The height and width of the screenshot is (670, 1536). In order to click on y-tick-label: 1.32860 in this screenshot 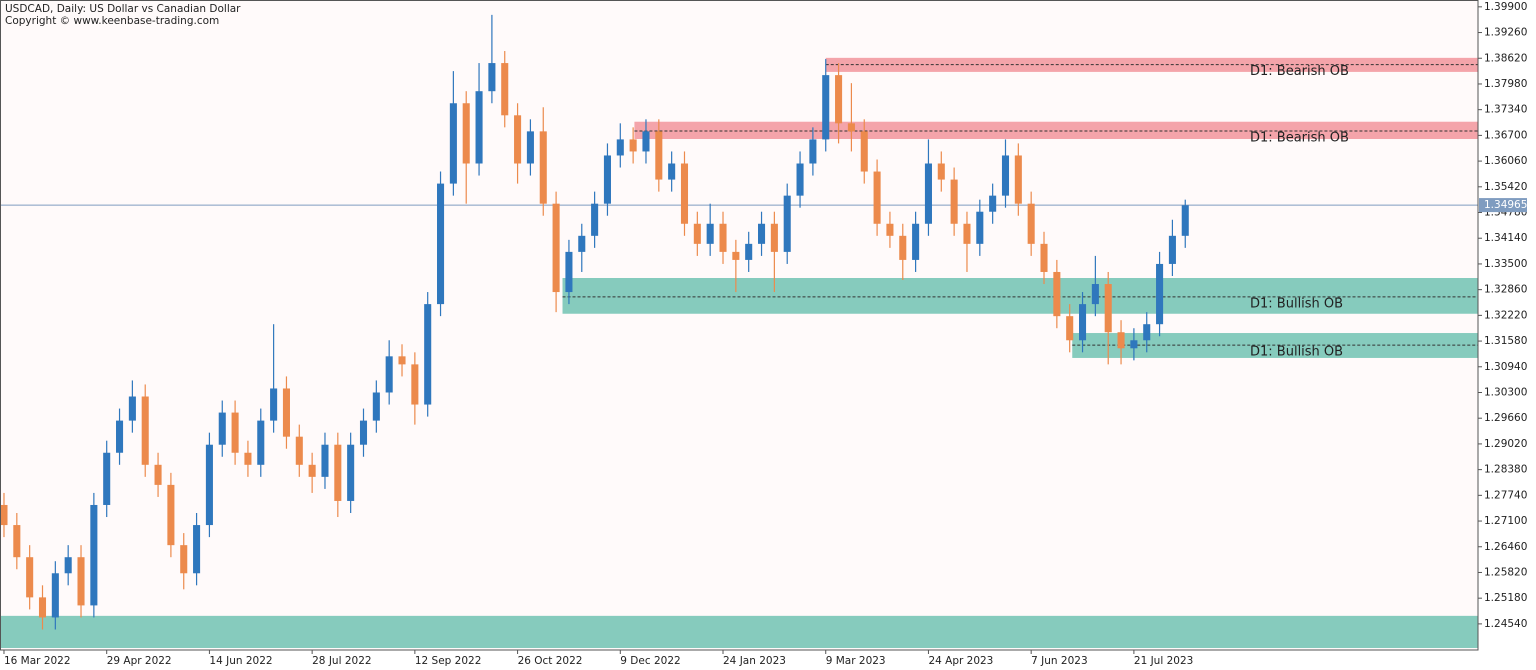, I will do `click(1505, 290)`.